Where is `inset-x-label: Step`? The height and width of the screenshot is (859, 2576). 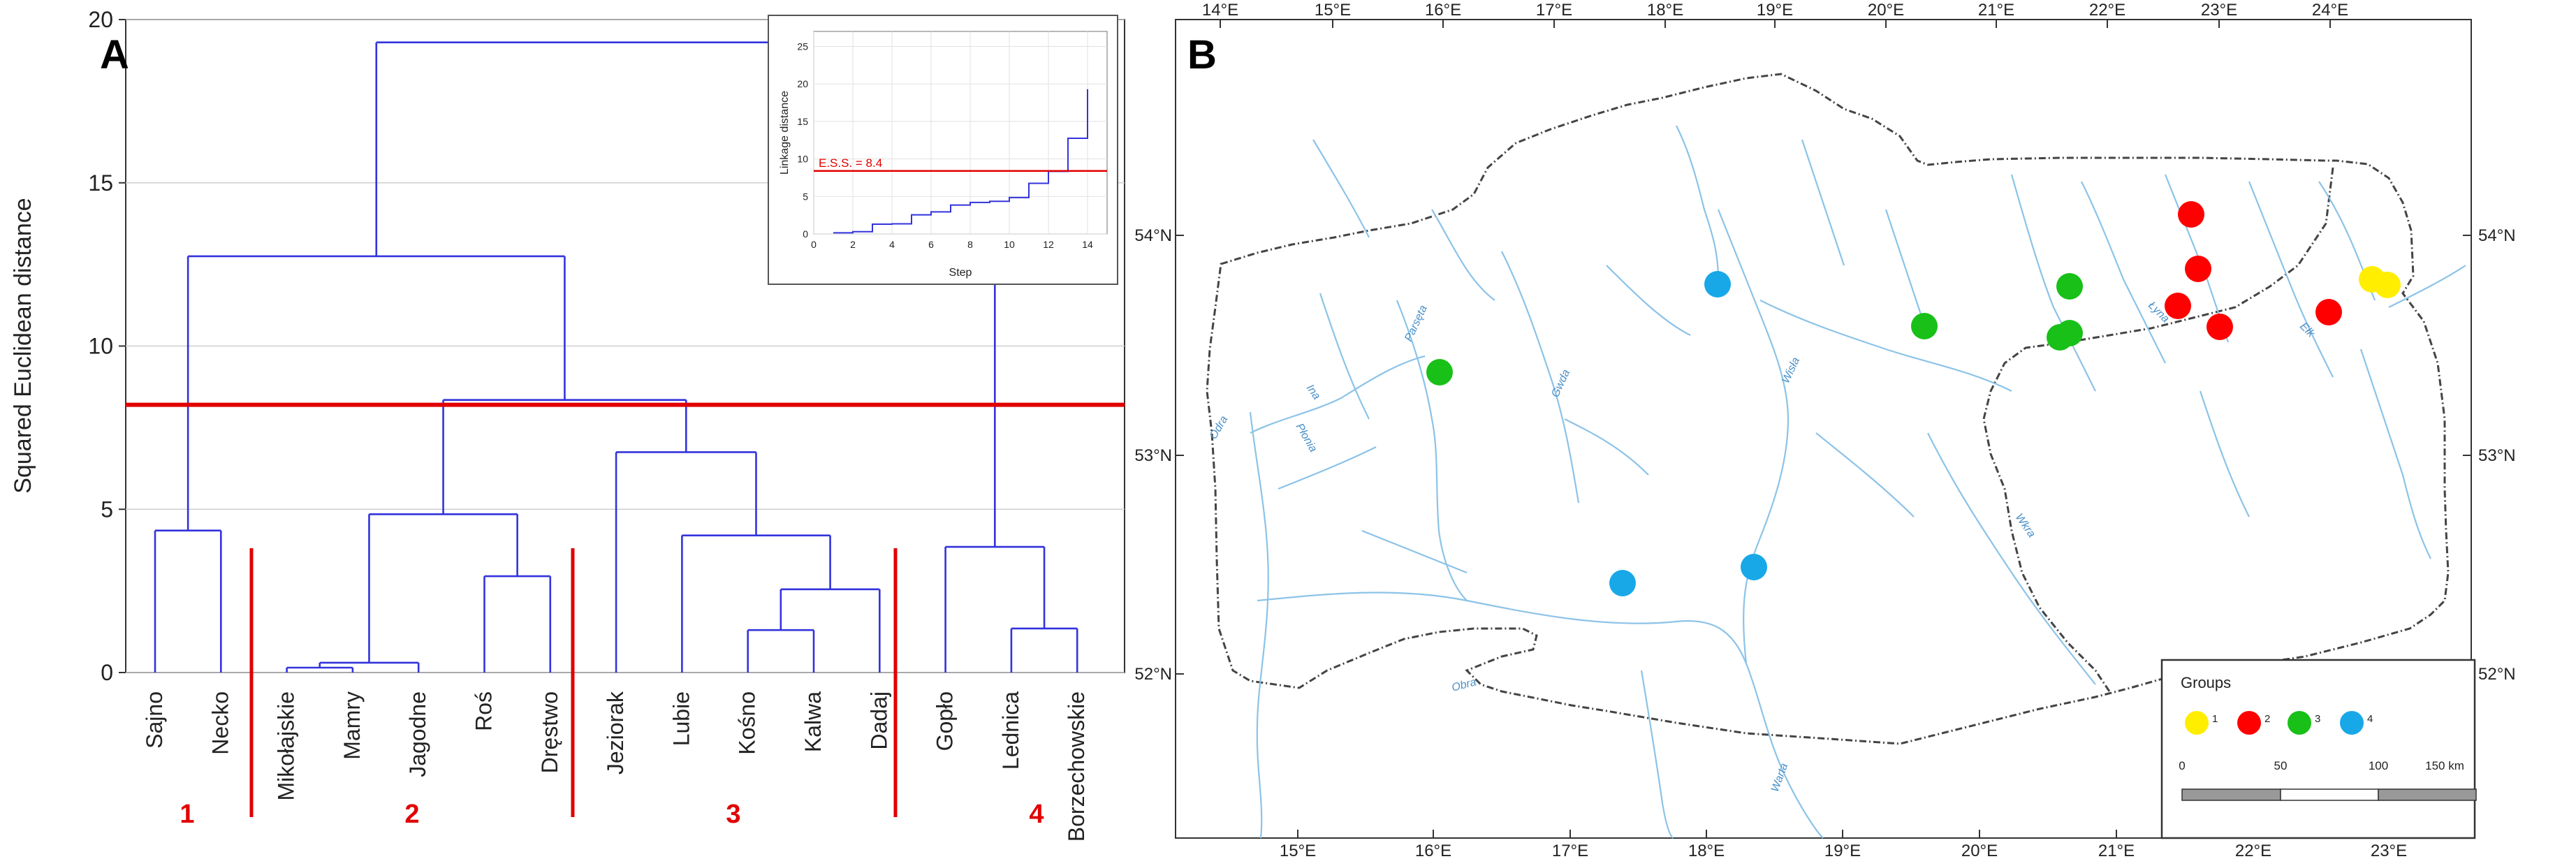 inset-x-label: Step is located at coordinates (960, 273).